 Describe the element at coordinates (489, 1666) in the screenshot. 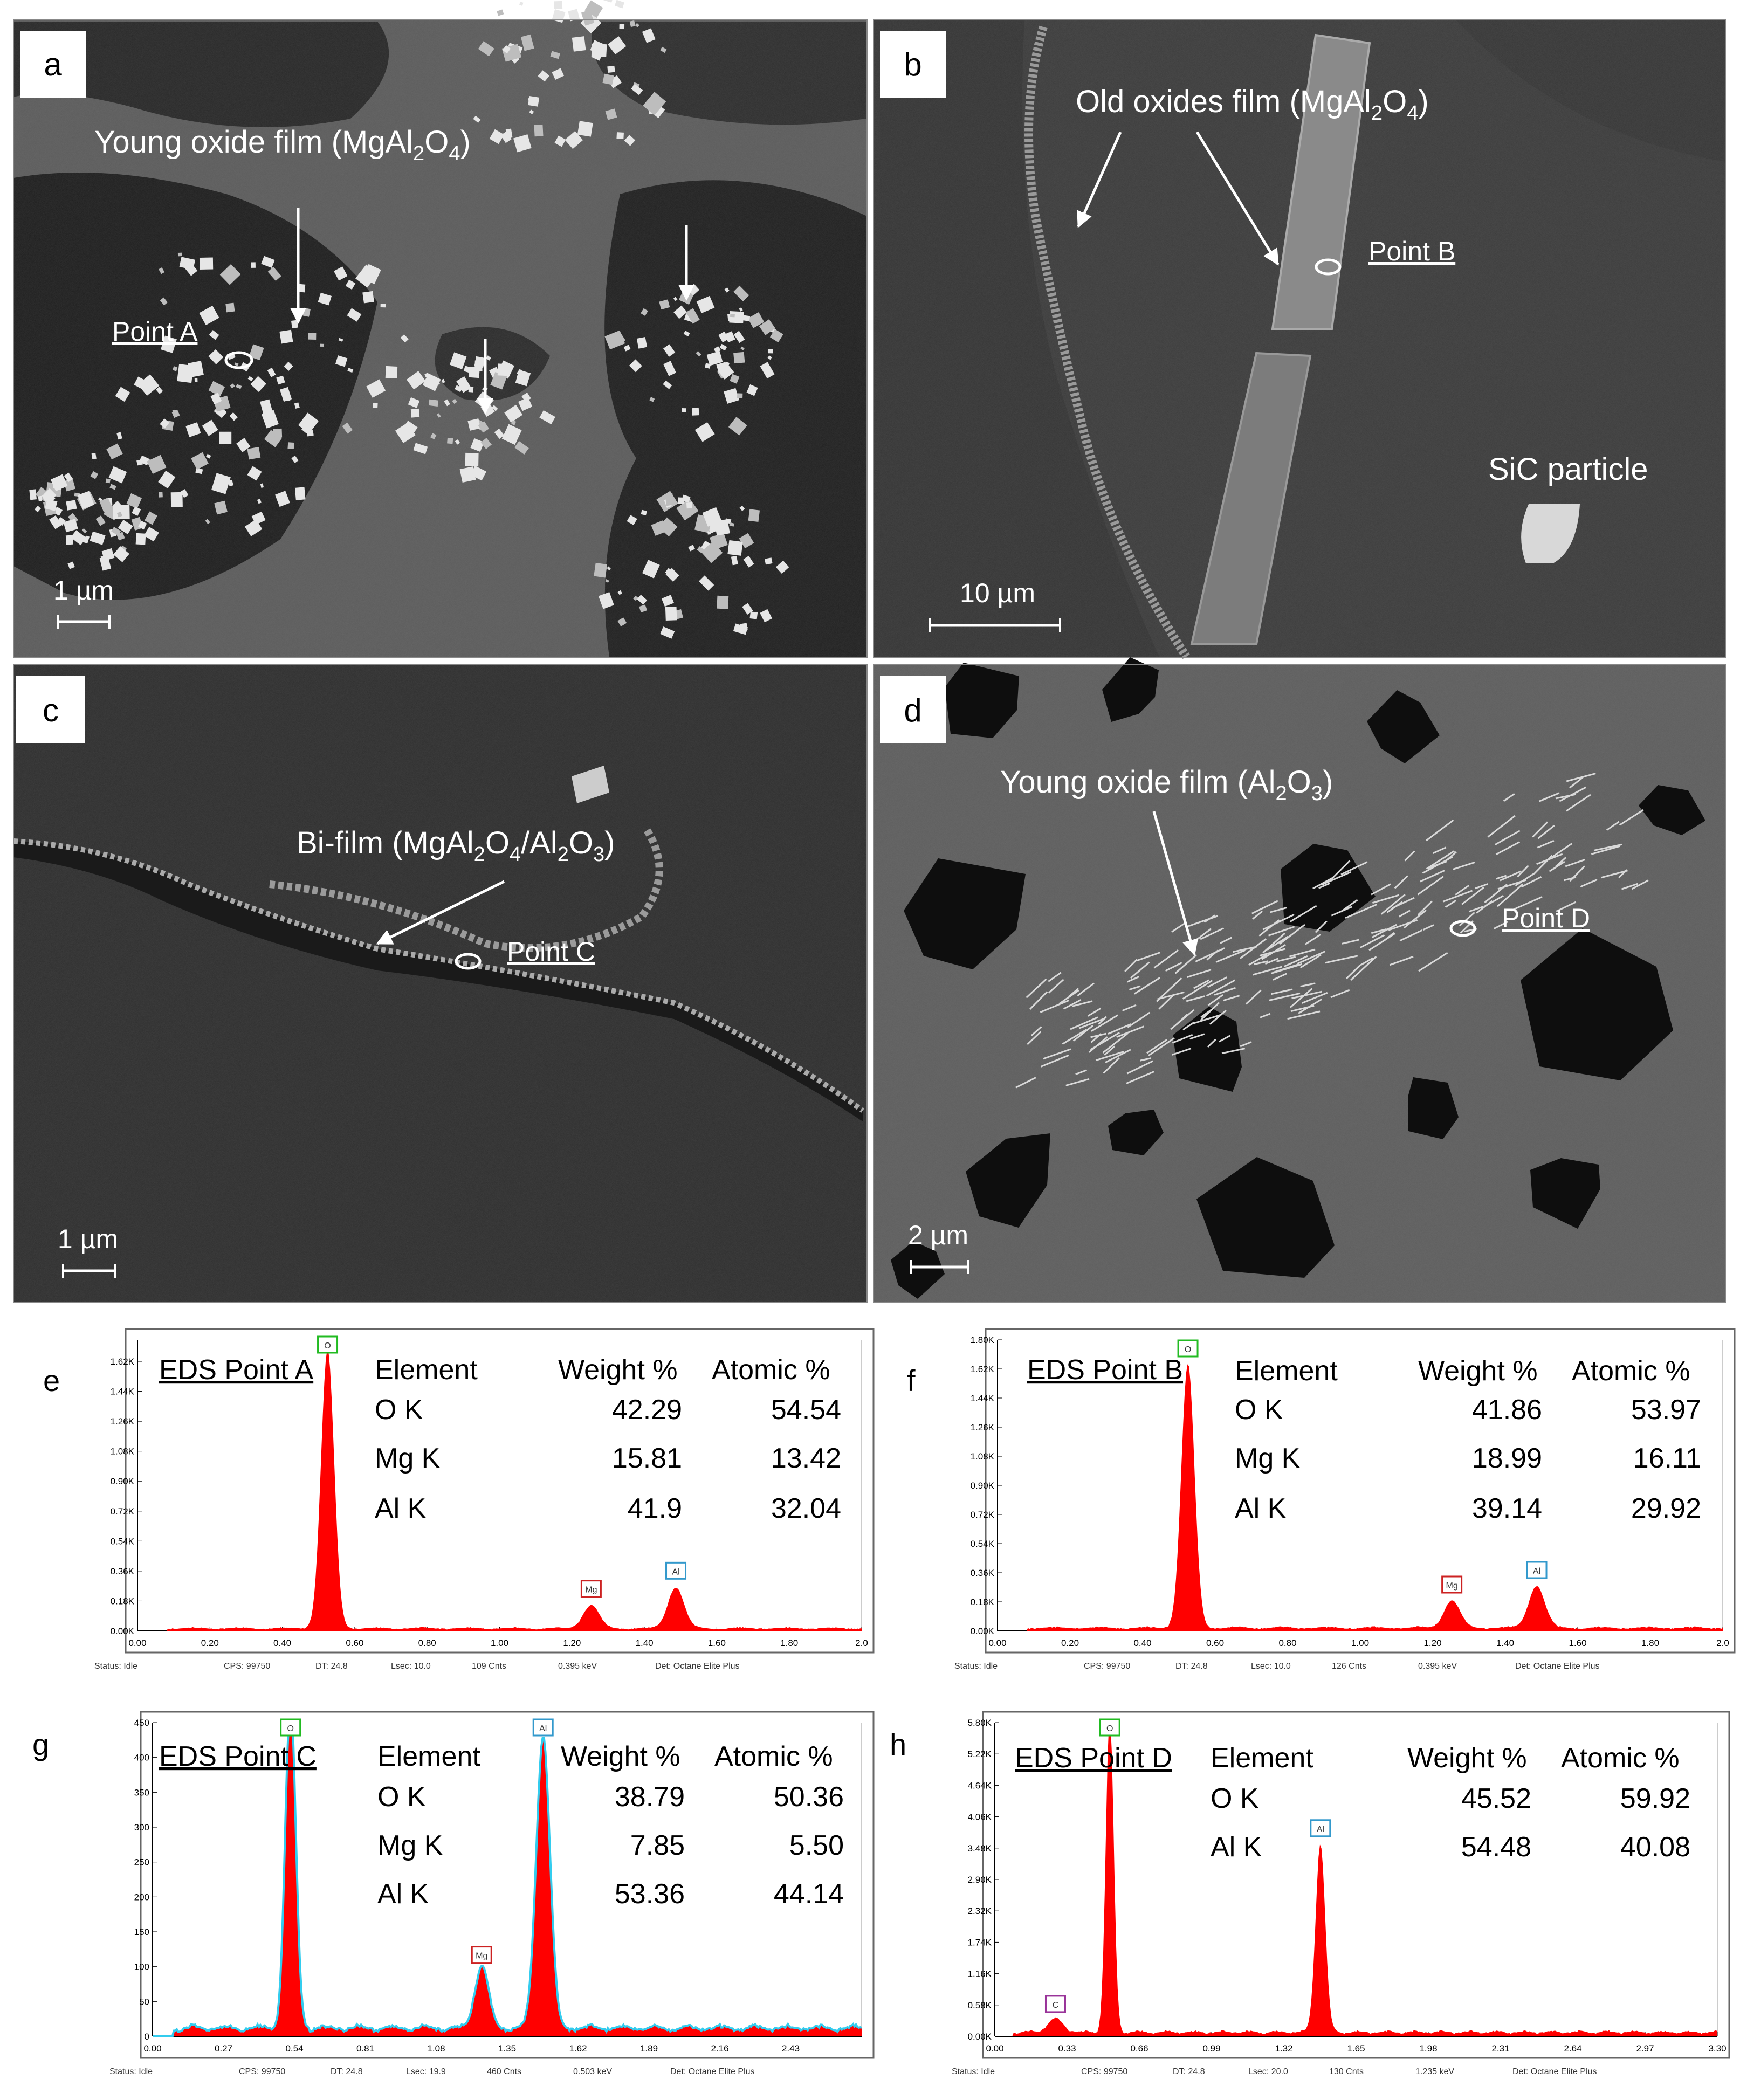

I see `status-text: 109 Cnts` at that location.